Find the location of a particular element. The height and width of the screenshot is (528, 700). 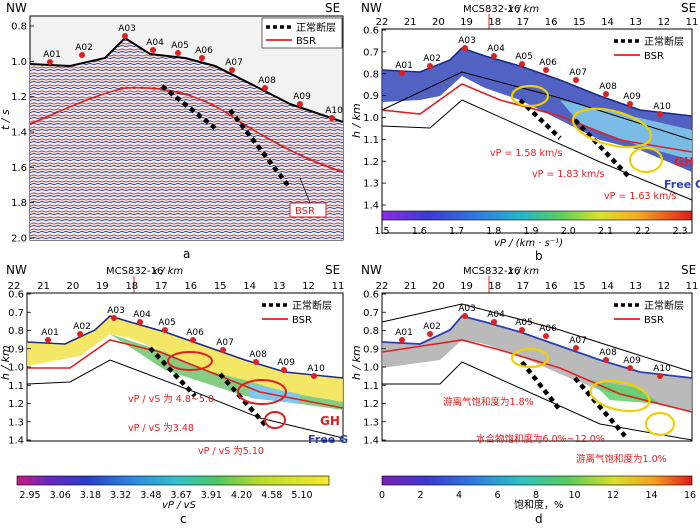

y-tick-label: 0.7 is located at coordinates (371, 52).